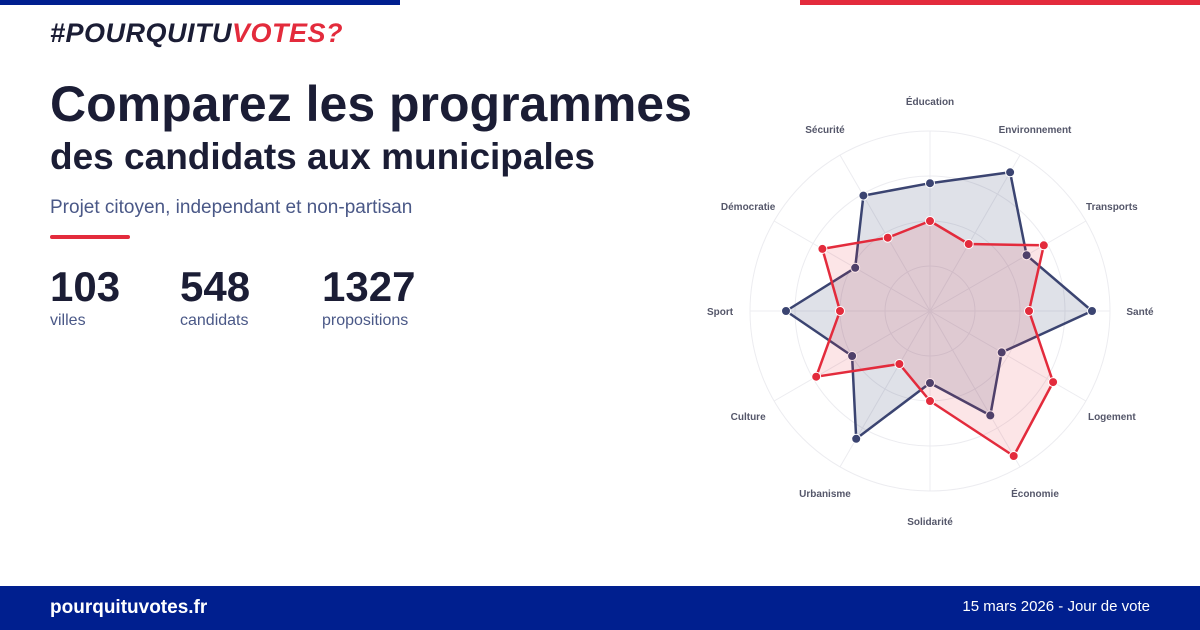  Describe the element at coordinates (930, 101) in the screenshot. I see `radar-axis-label: Éducation` at that location.